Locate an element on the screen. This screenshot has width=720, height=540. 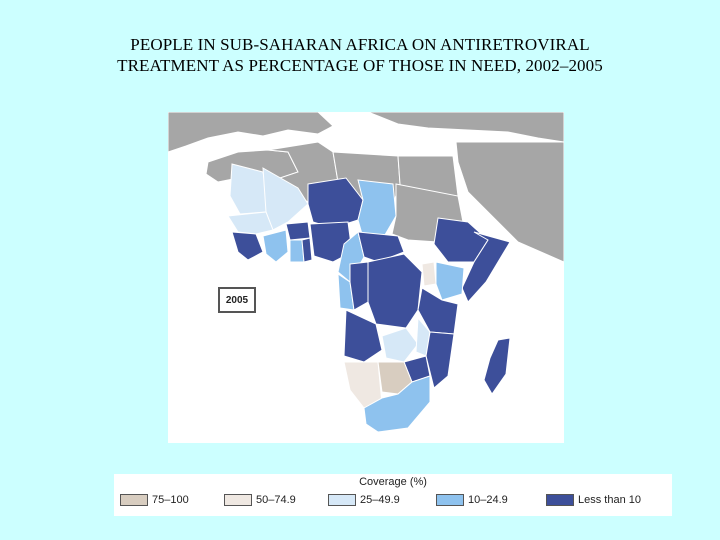
legend-item-less-than-10: Less than 10 is located at coordinates (593, 500).